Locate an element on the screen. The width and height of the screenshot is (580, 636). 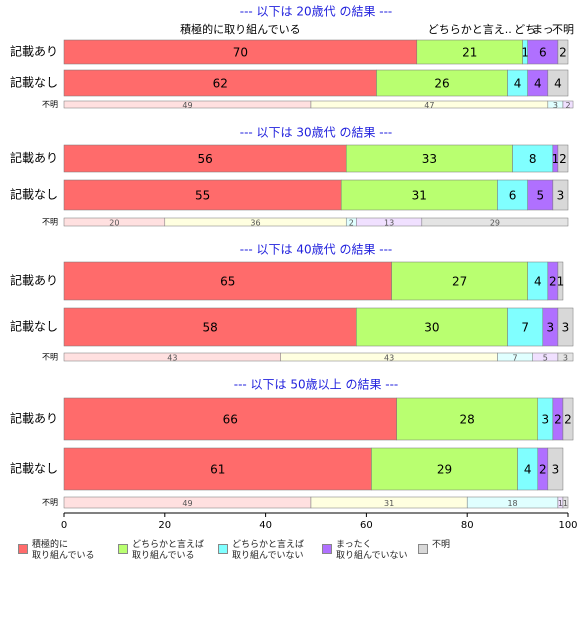
value-label: 55 is located at coordinates (202, 196).